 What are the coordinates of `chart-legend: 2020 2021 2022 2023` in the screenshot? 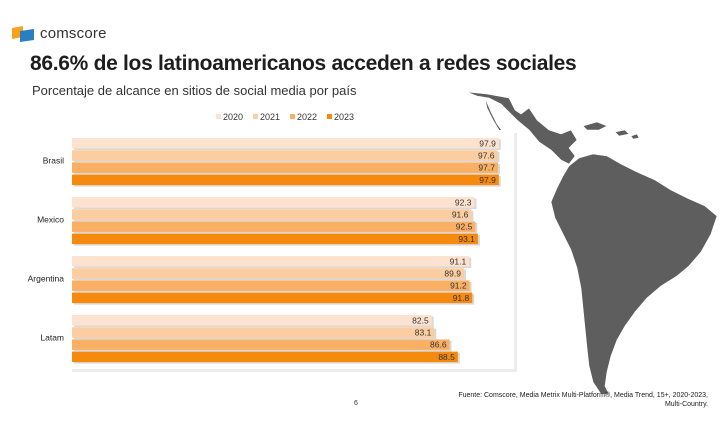 It's located at (285, 117).